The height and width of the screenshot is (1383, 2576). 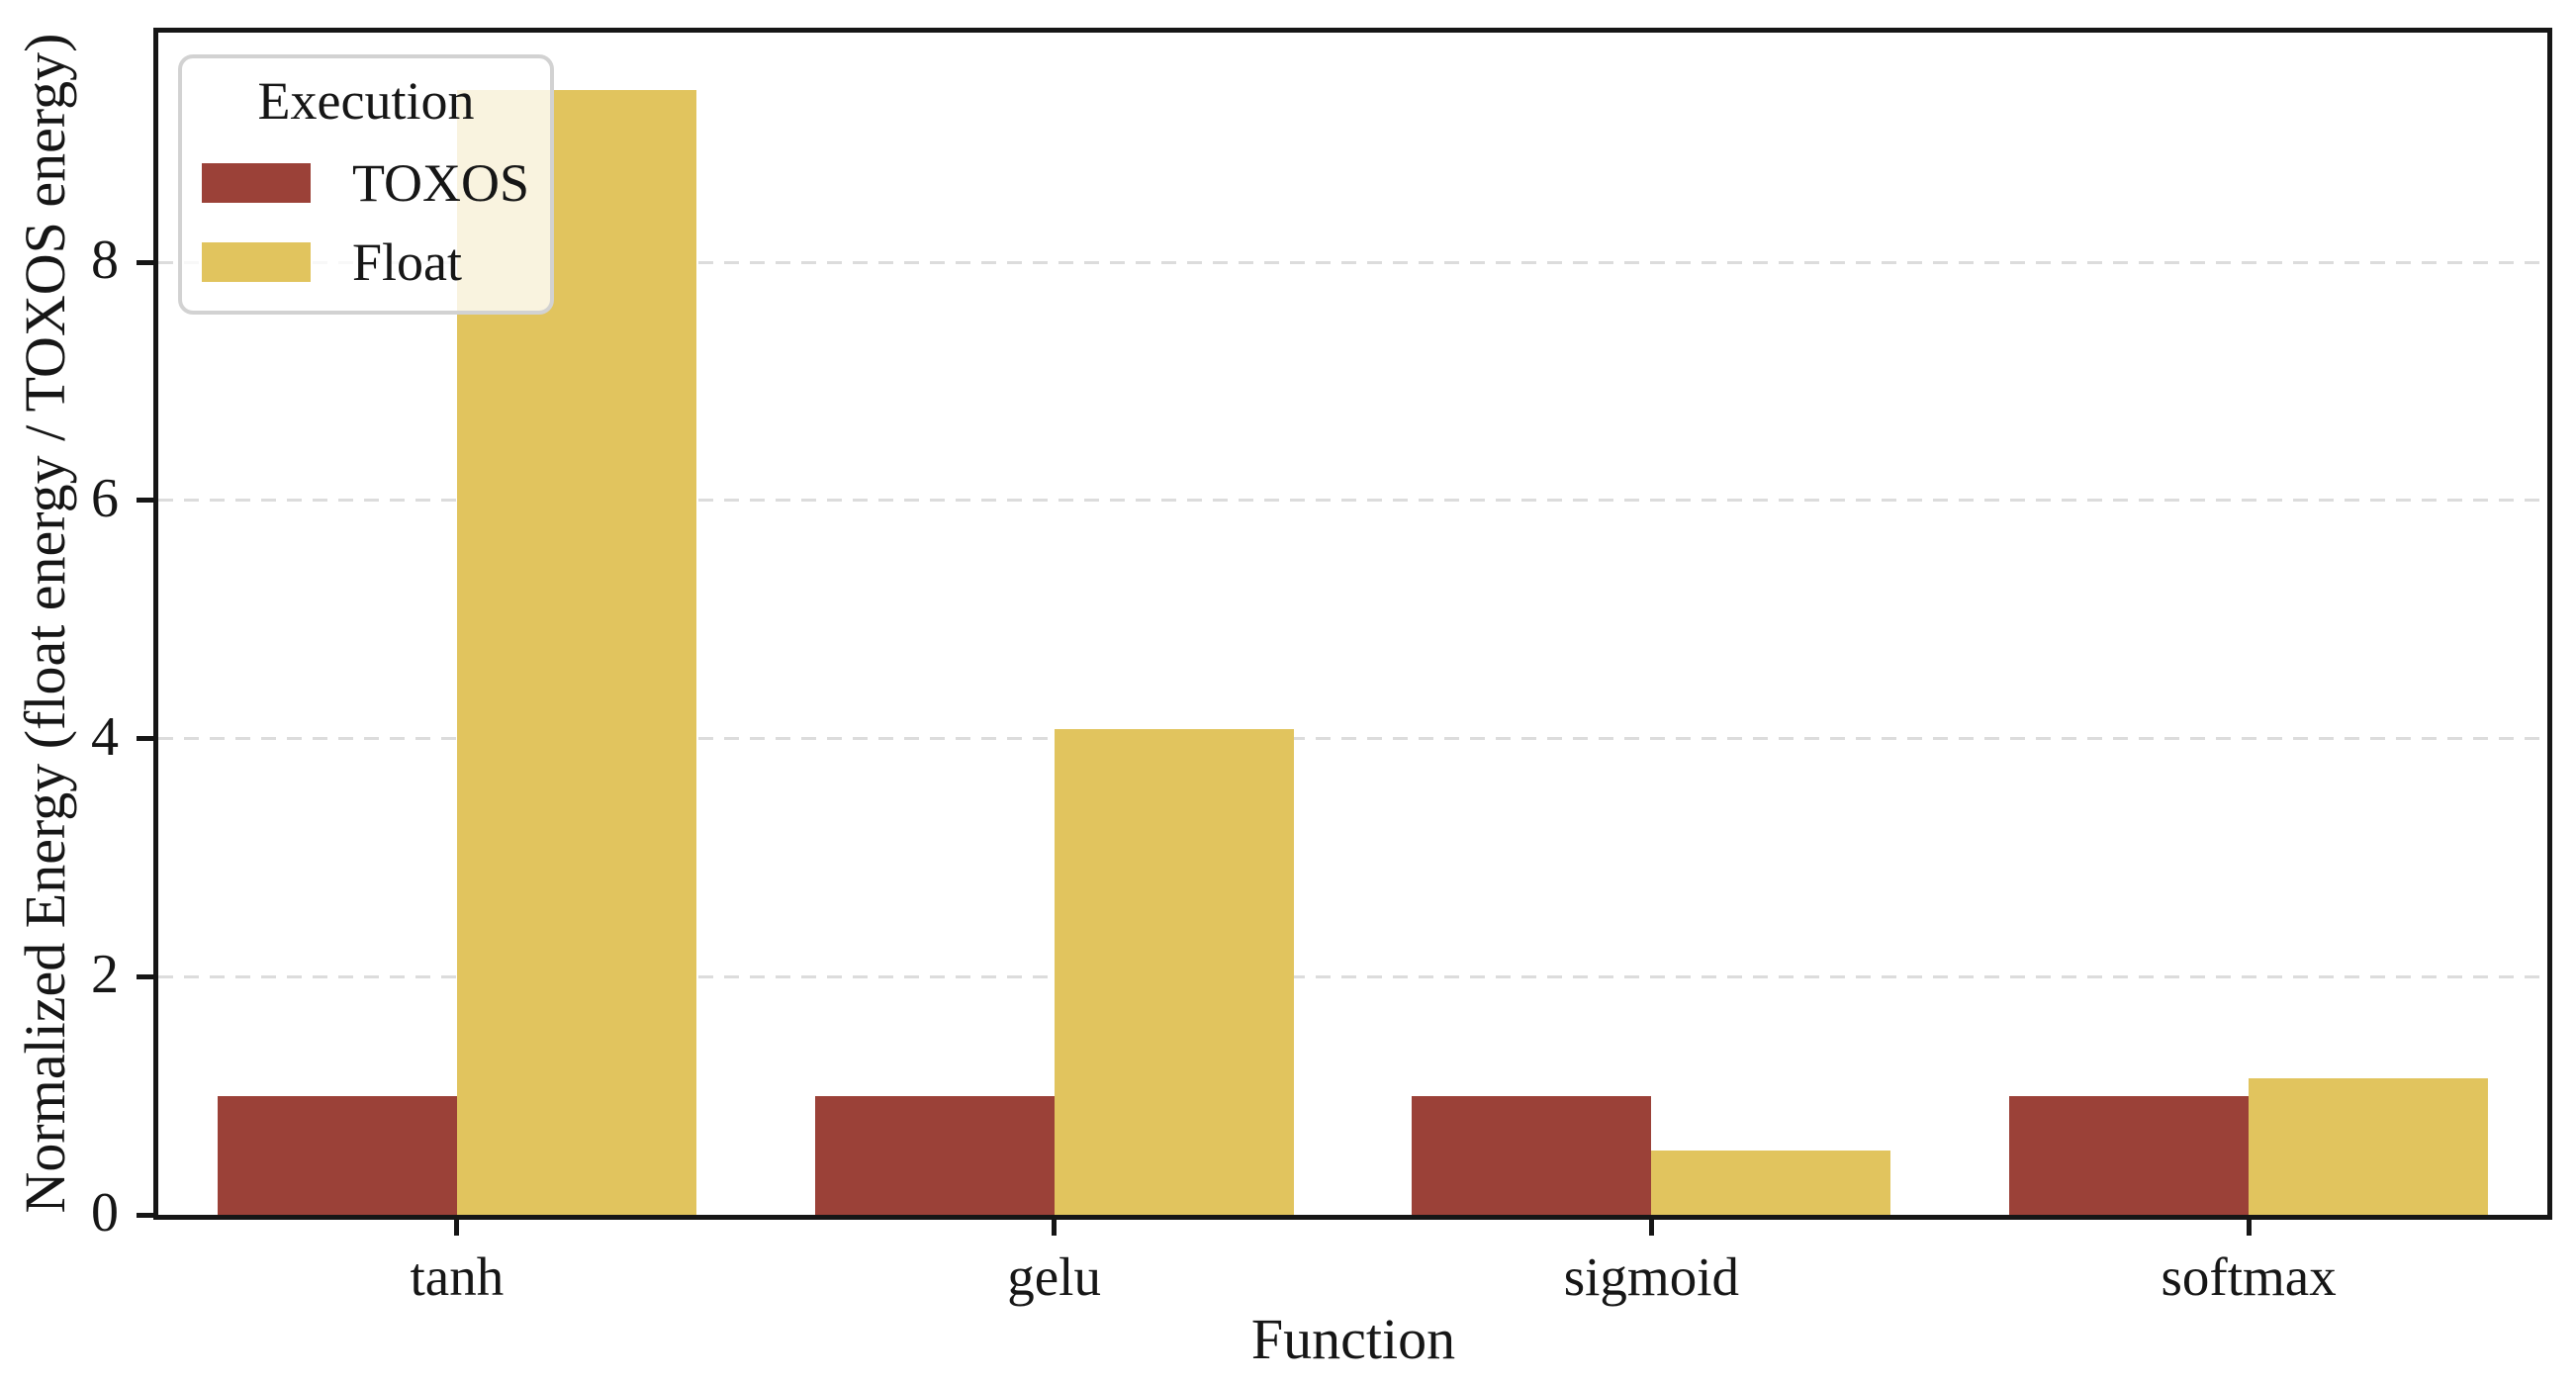 I want to click on x-tick-mark-gelu, so click(x=1055, y=1228).